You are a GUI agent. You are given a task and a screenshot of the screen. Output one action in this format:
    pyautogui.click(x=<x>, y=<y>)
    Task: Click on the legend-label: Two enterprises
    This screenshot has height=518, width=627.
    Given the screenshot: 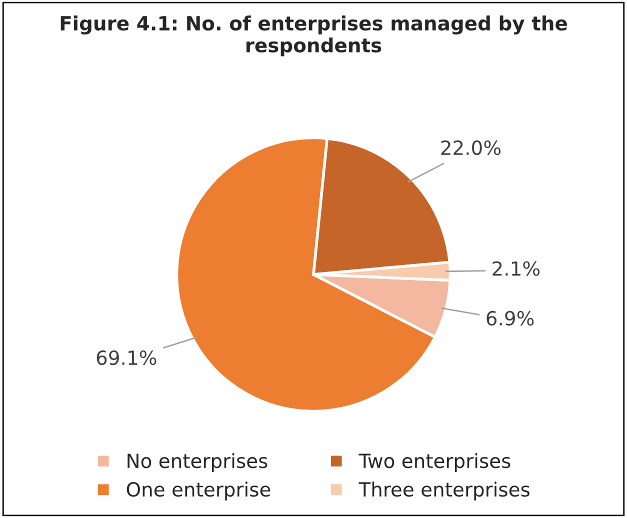 What is the action you would take?
    pyautogui.click(x=434, y=462)
    